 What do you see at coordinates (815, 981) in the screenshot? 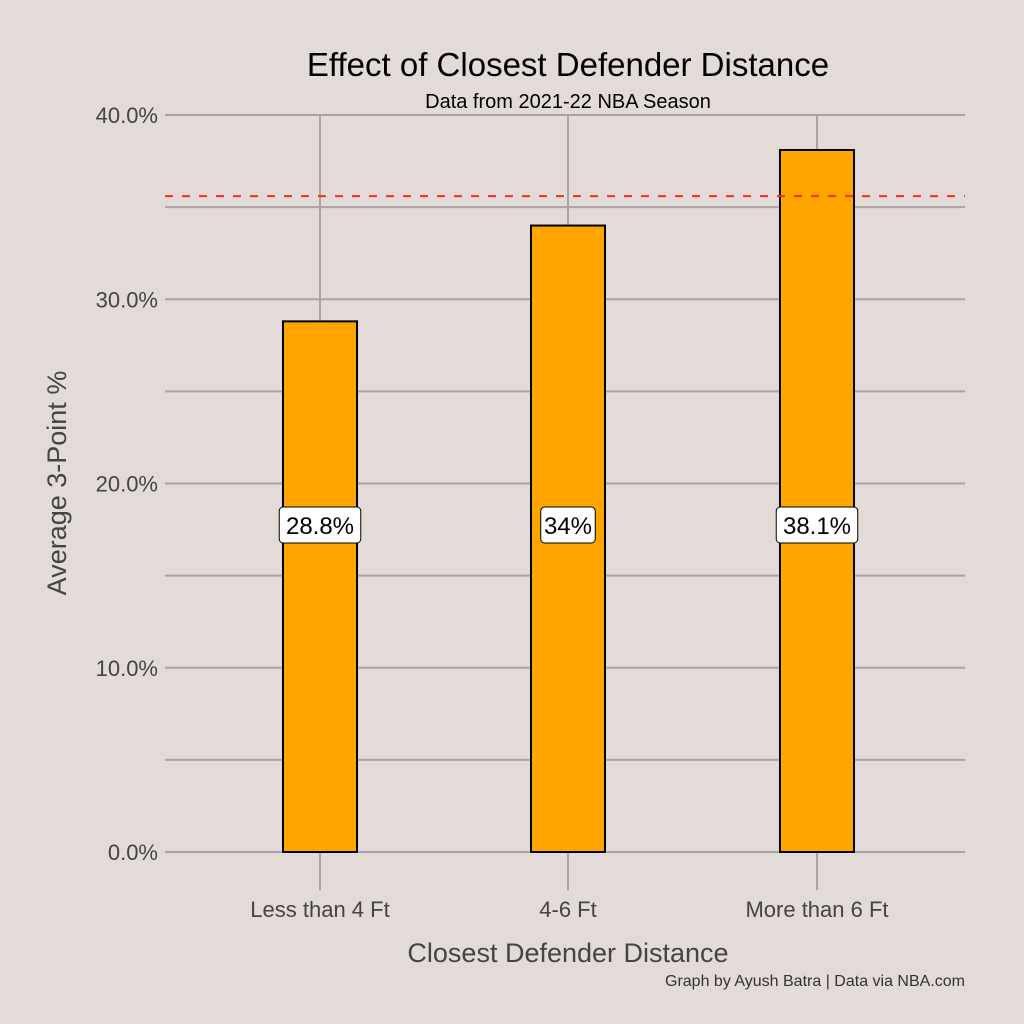
I see `caption: Graph by Ayush Batra | Data via NBA.com` at bounding box center [815, 981].